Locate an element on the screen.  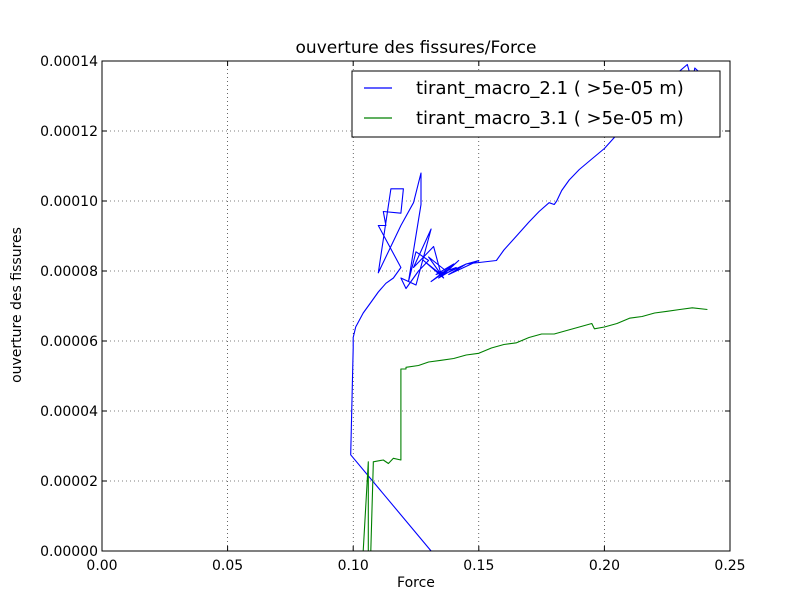
y-tick-label: 0.00004 is located at coordinates (69, 412).